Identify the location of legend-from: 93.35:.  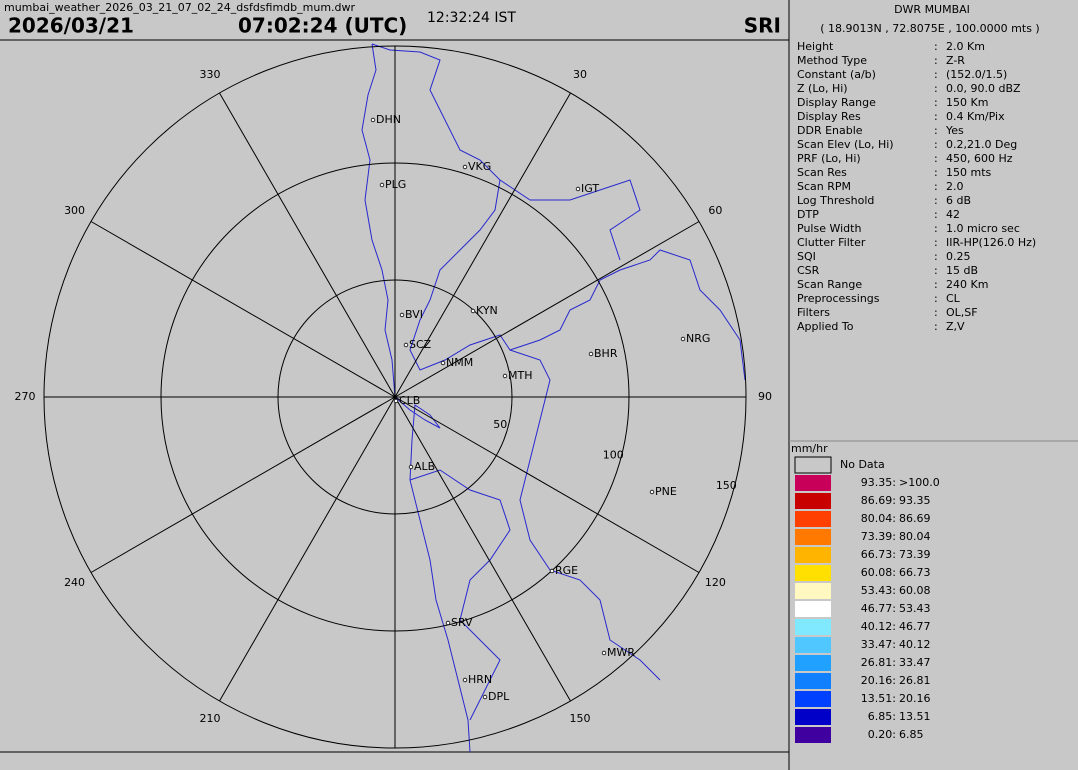
(878, 482).